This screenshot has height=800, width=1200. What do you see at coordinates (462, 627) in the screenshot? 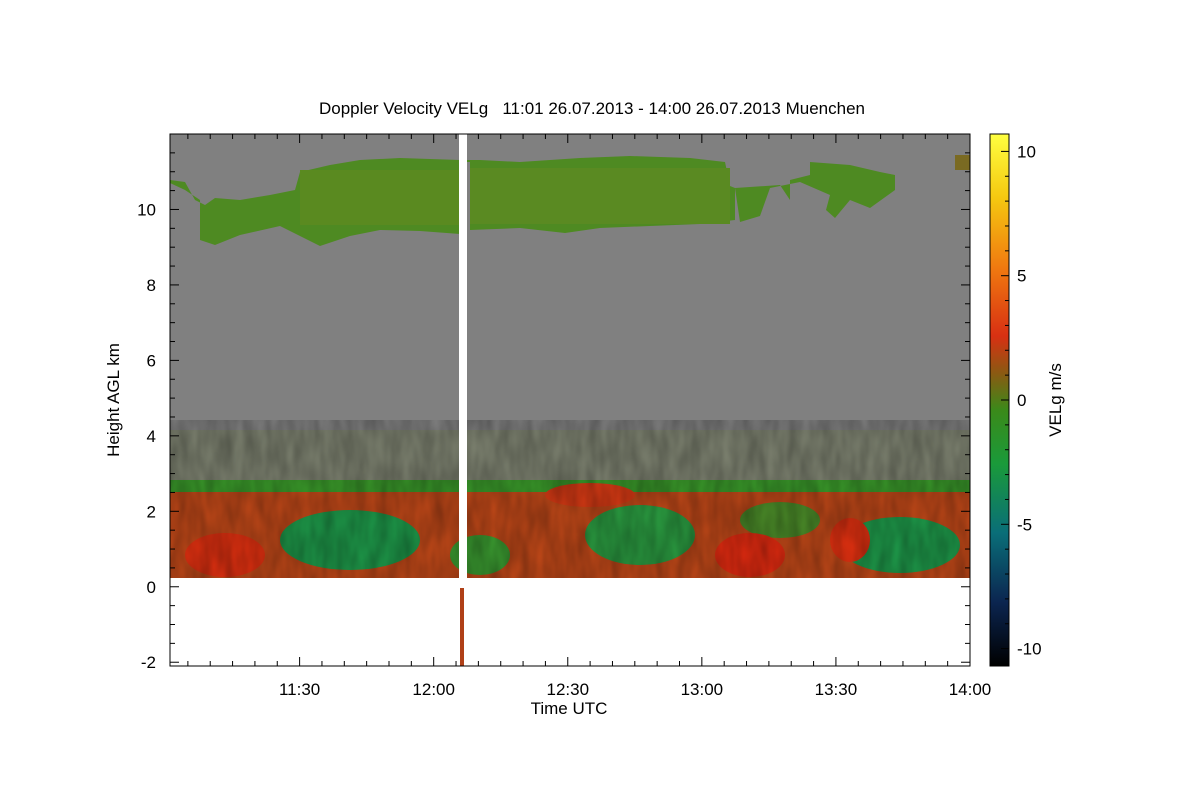
I see `gap-artifact` at bounding box center [462, 627].